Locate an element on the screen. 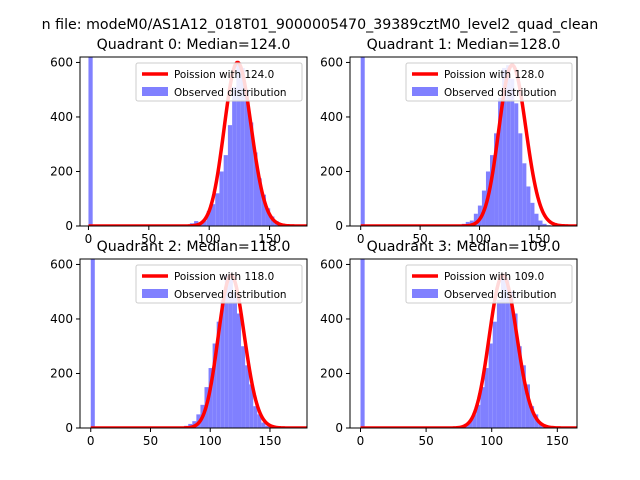  legend-bar-swatch is located at coordinates (155, 293).